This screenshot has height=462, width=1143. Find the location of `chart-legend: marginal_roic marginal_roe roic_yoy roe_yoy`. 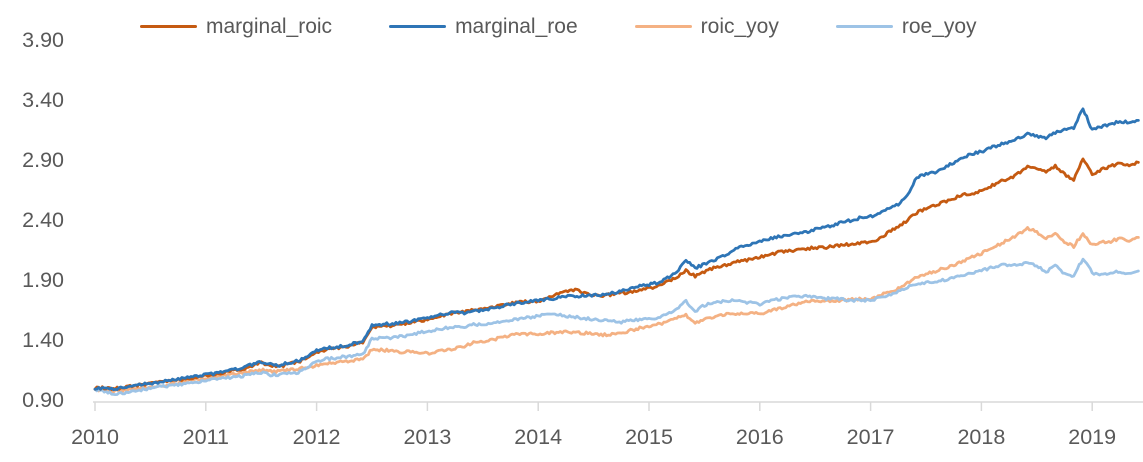

chart-legend: marginal_roic marginal_roe roic_yoy roe_yoy is located at coordinates (558, 26).